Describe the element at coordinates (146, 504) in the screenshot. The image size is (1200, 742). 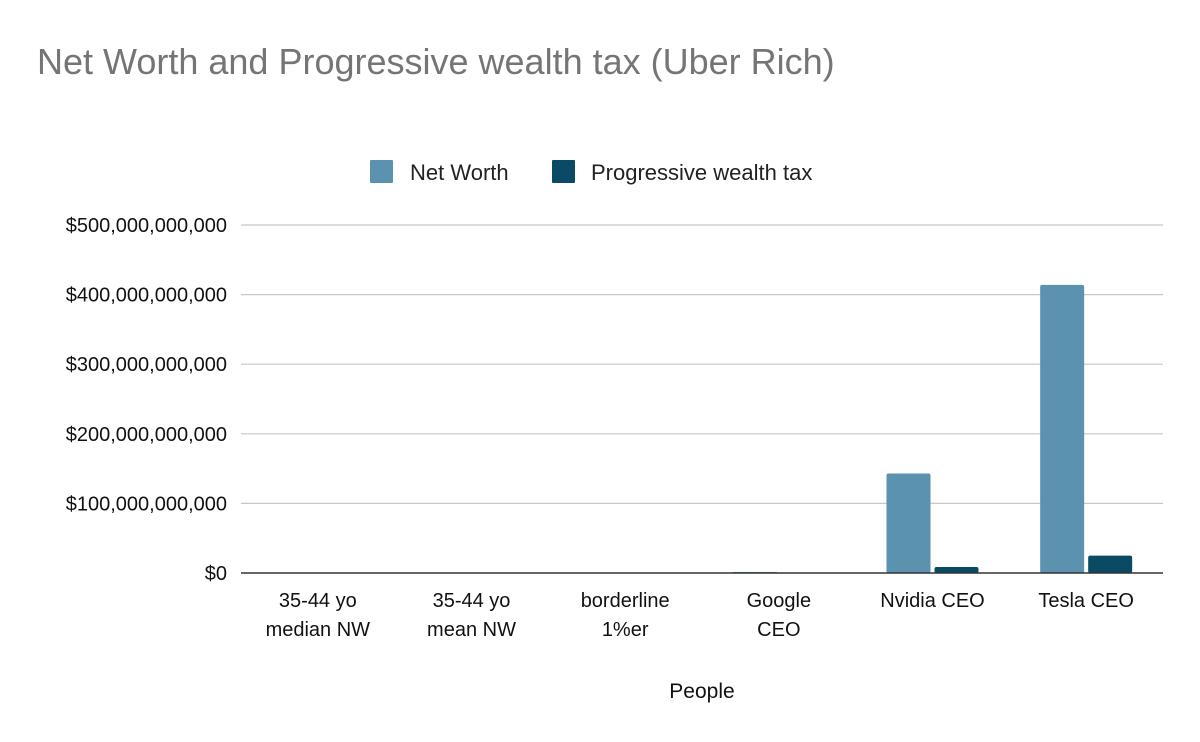
I see `y-tick-label: $100,000,000,000` at that location.